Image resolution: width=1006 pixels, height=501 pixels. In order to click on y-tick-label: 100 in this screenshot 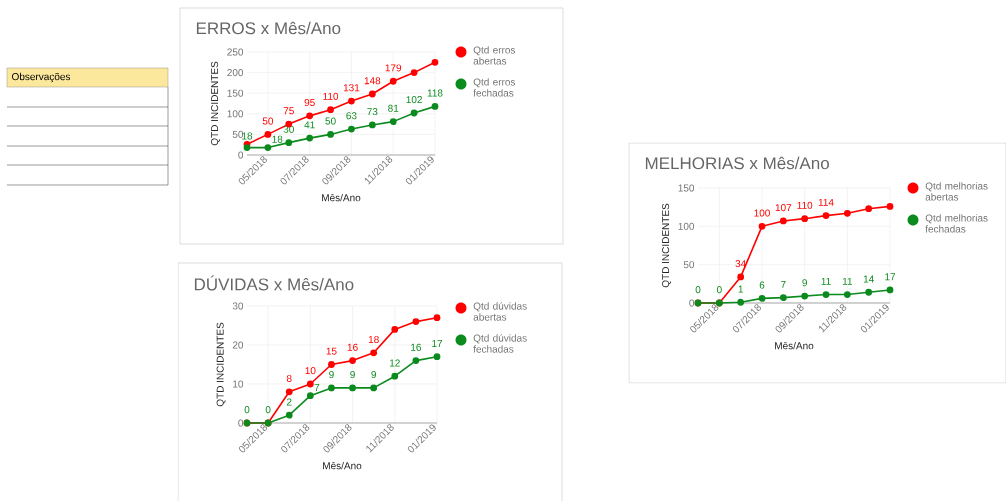, I will do `click(686, 226)`.